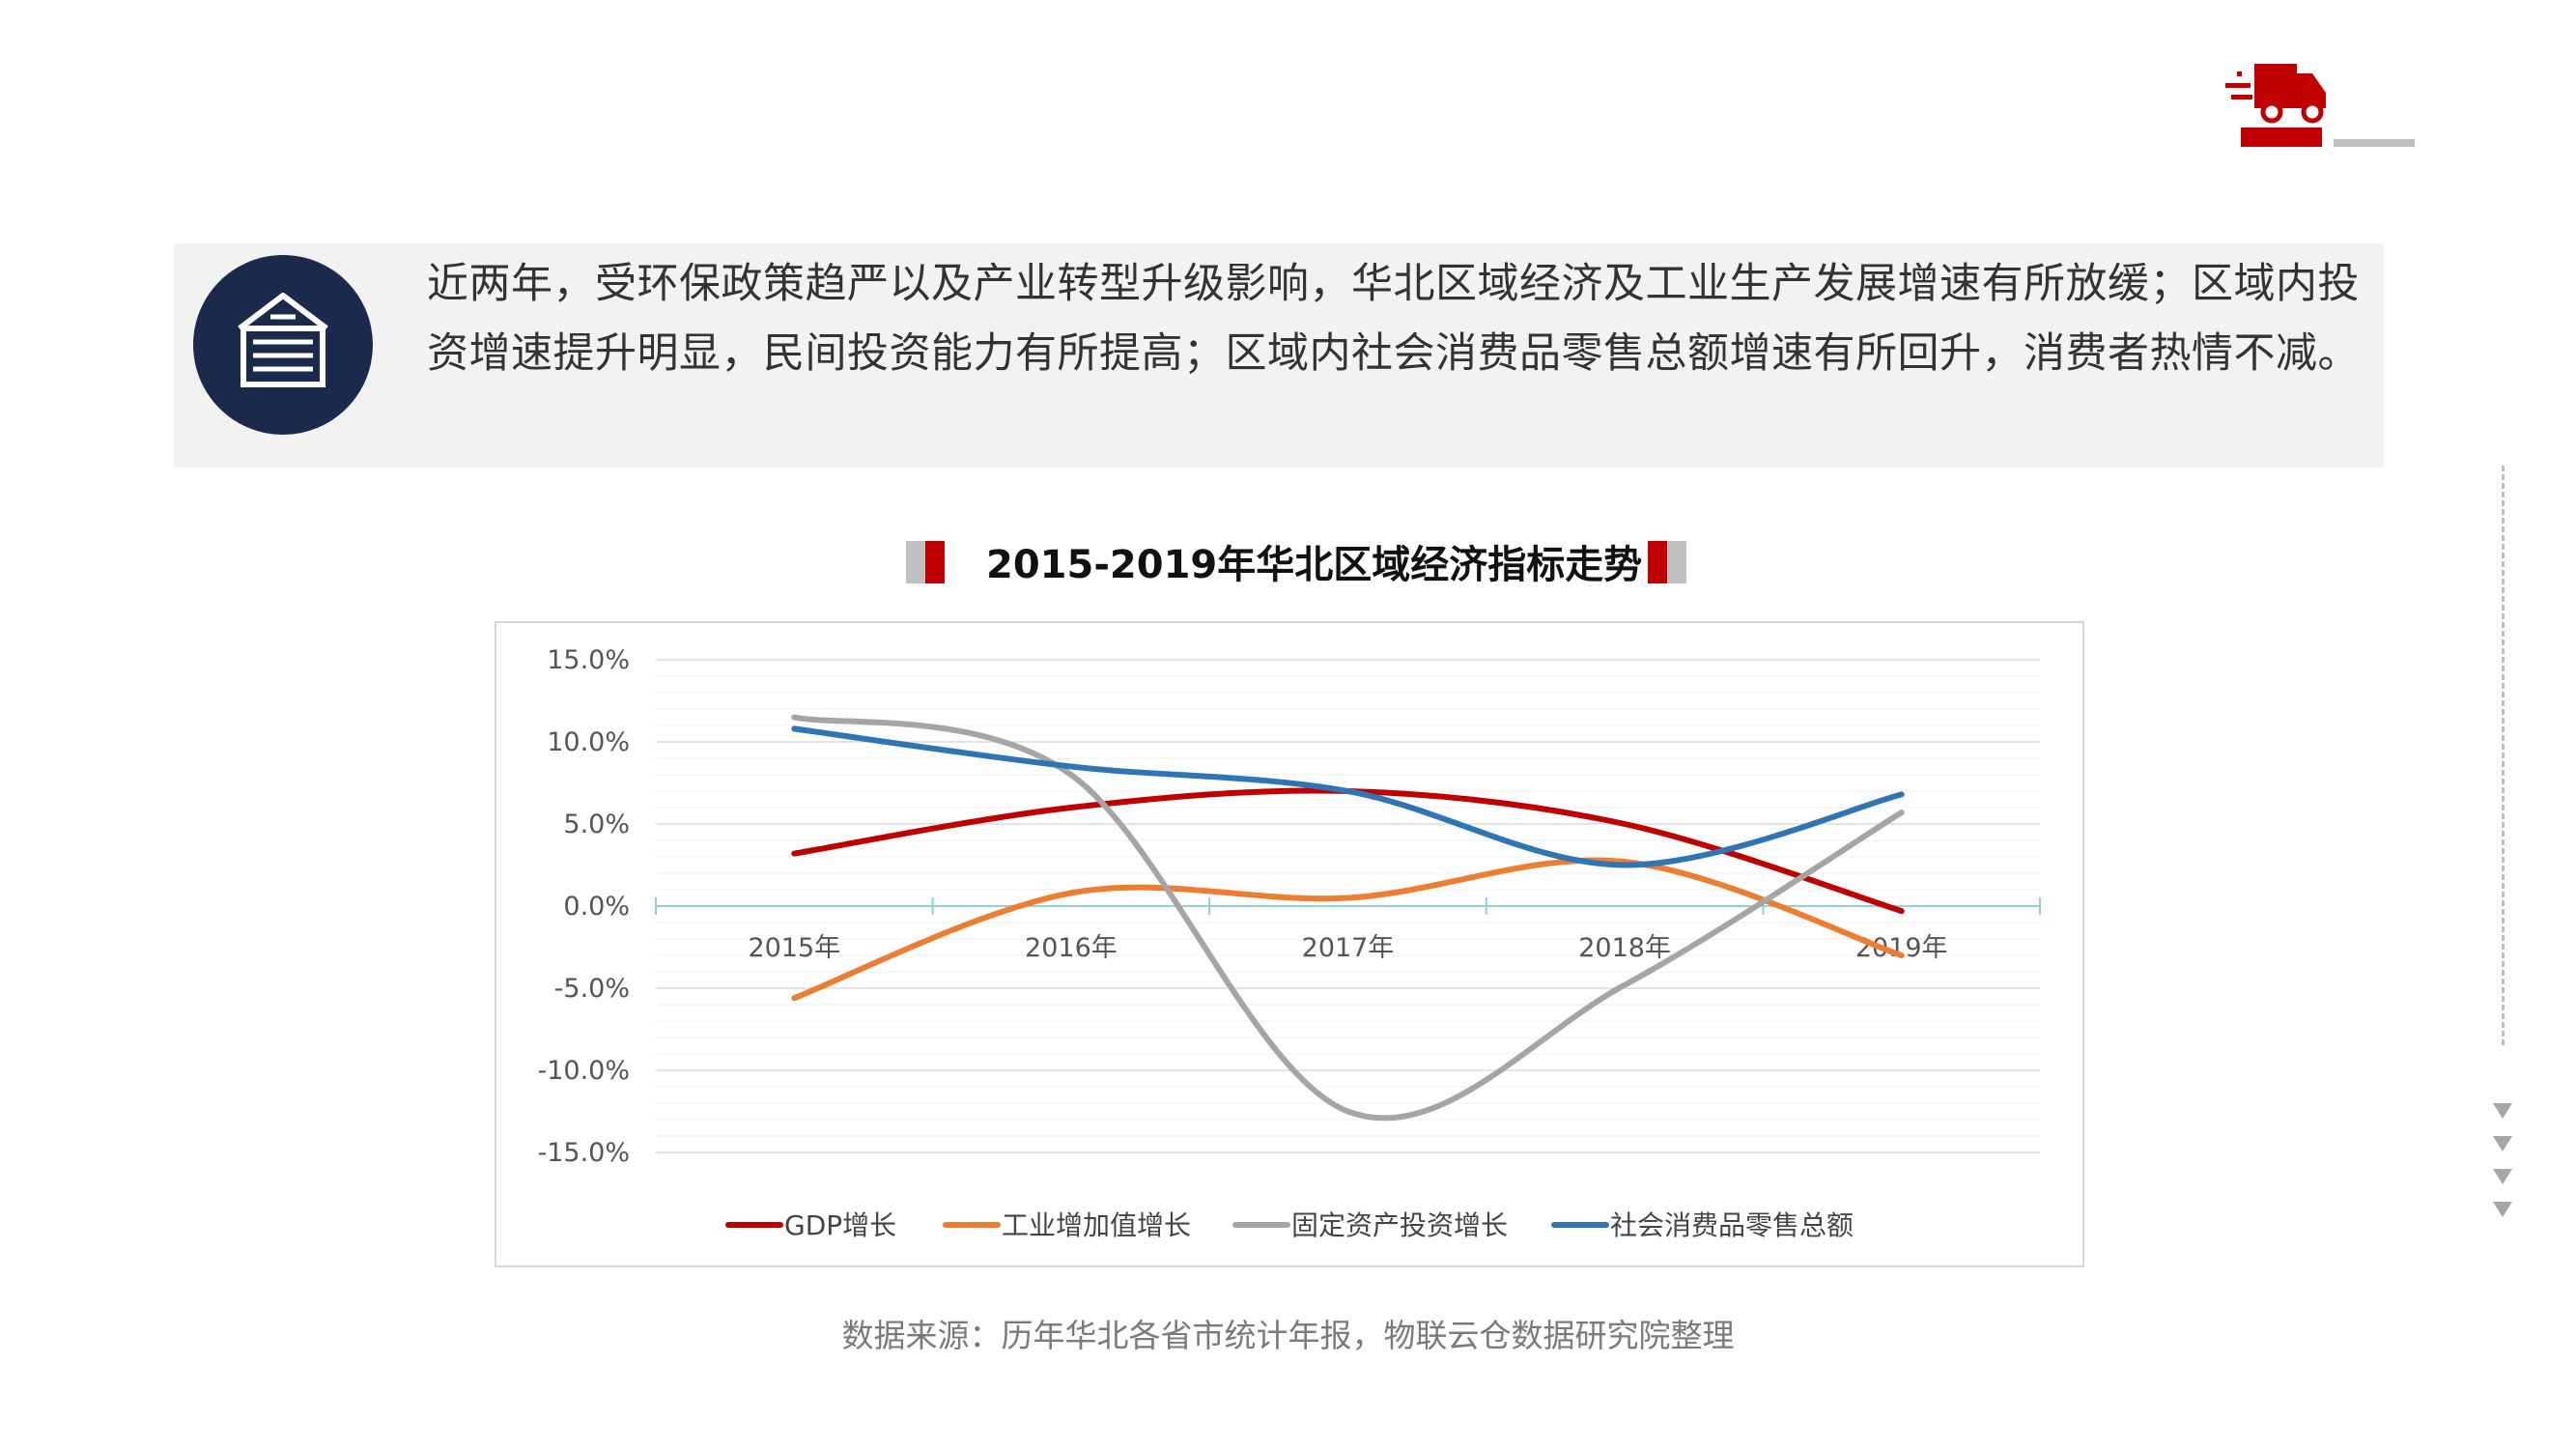 Image resolution: width=2576 pixels, height=1449 pixels. What do you see at coordinates (794, 948) in the screenshot?
I see `x-tick-label: 2015年` at bounding box center [794, 948].